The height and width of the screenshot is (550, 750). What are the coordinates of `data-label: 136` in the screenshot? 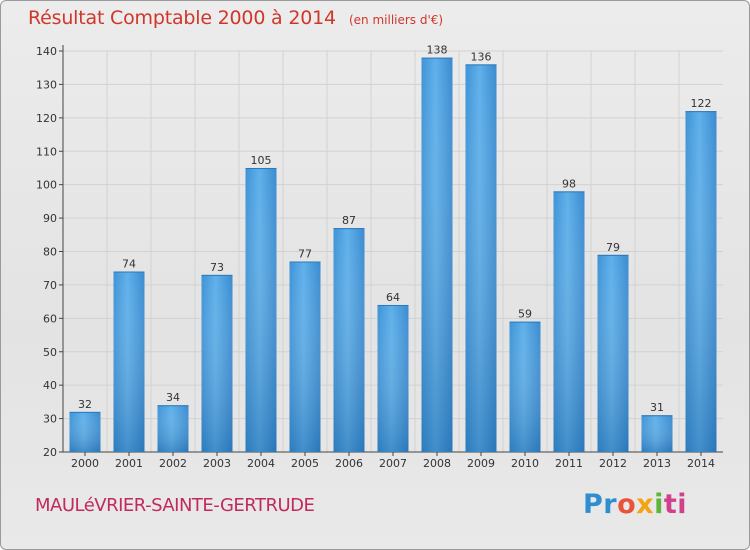 It's located at (481, 56).